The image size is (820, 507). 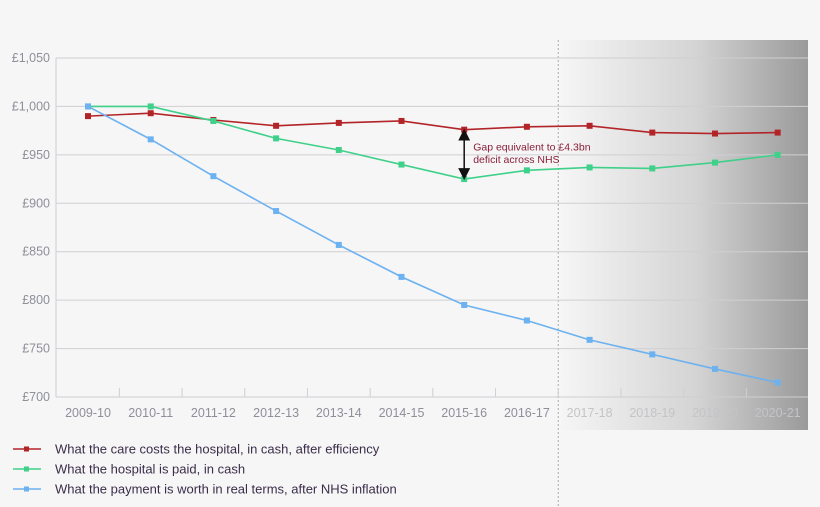 What do you see at coordinates (36, 155) in the screenshot?
I see `y-tick-label: £950` at bounding box center [36, 155].